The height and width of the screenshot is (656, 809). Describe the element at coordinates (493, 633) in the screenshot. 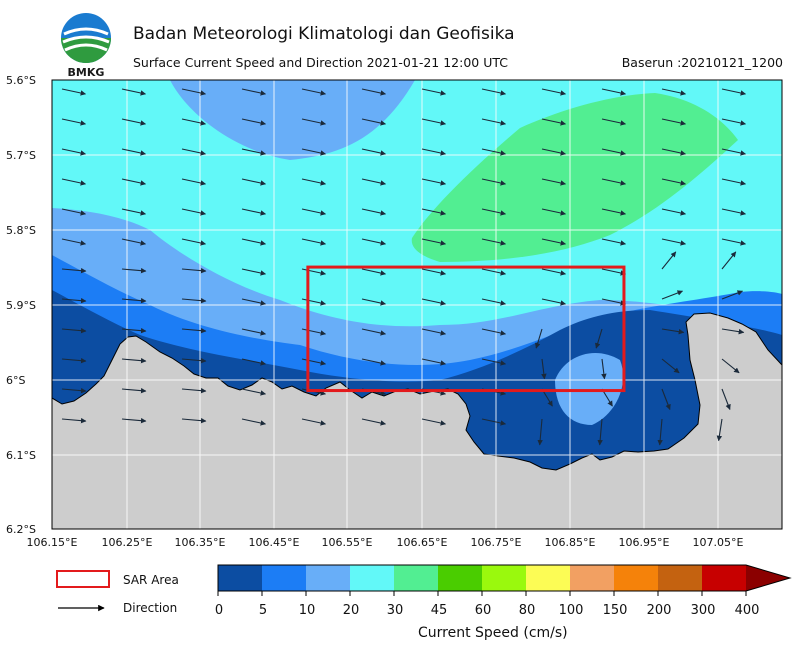

I see `colorbar-title: Current Speed (cm/s)` at that location.